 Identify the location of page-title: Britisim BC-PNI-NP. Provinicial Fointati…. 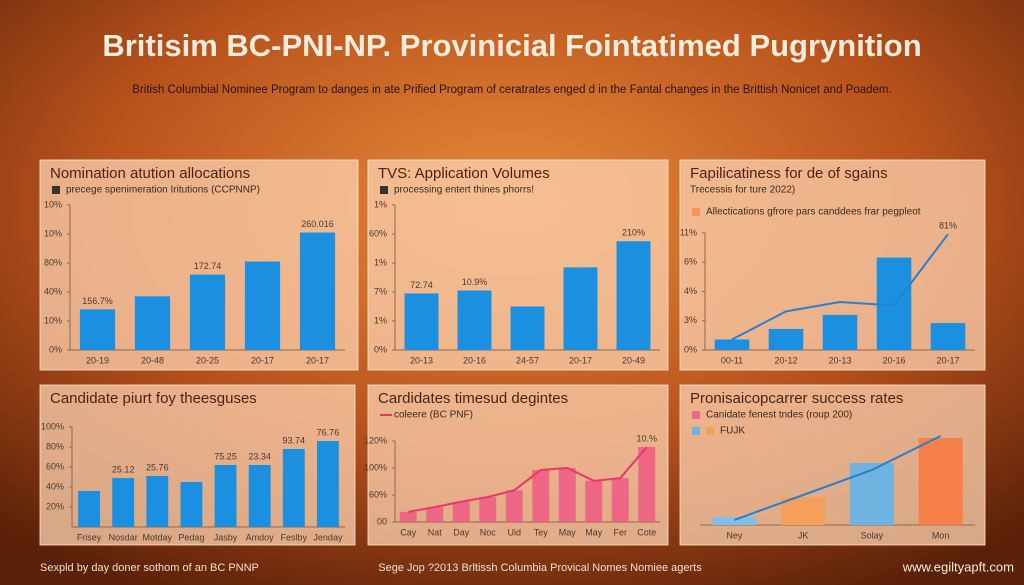
(511, 45).